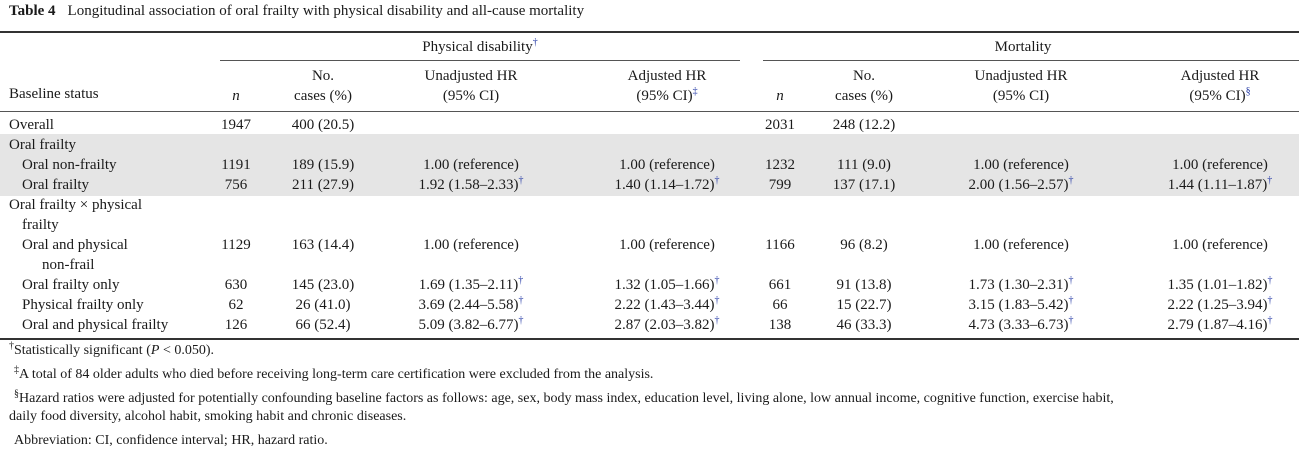 The image size is (1299, 460). What do you see at coordinates (111, 349) in the screenshot?
I see `footnote-significance: †Statistically significant (P < 0.050).` at bounding box center [111, 349].